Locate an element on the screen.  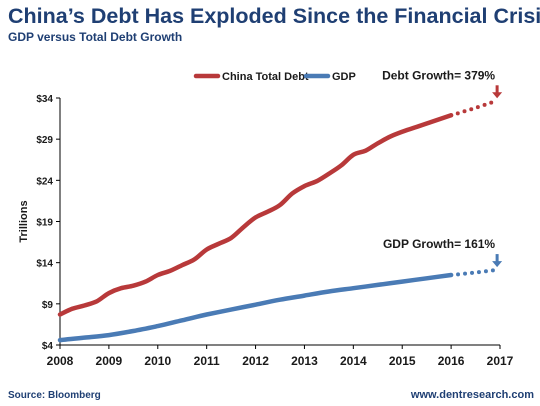
legend: China Total Debt GDP is located at coordinates (274, 77).